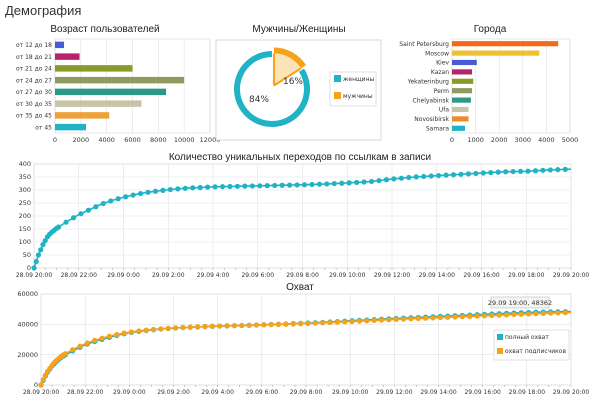 The height and width of the screenshot is (411, 603). Describe the element at coordinates (337, 78) in the screenshot. I see `gender-legend-swatch` at that location.